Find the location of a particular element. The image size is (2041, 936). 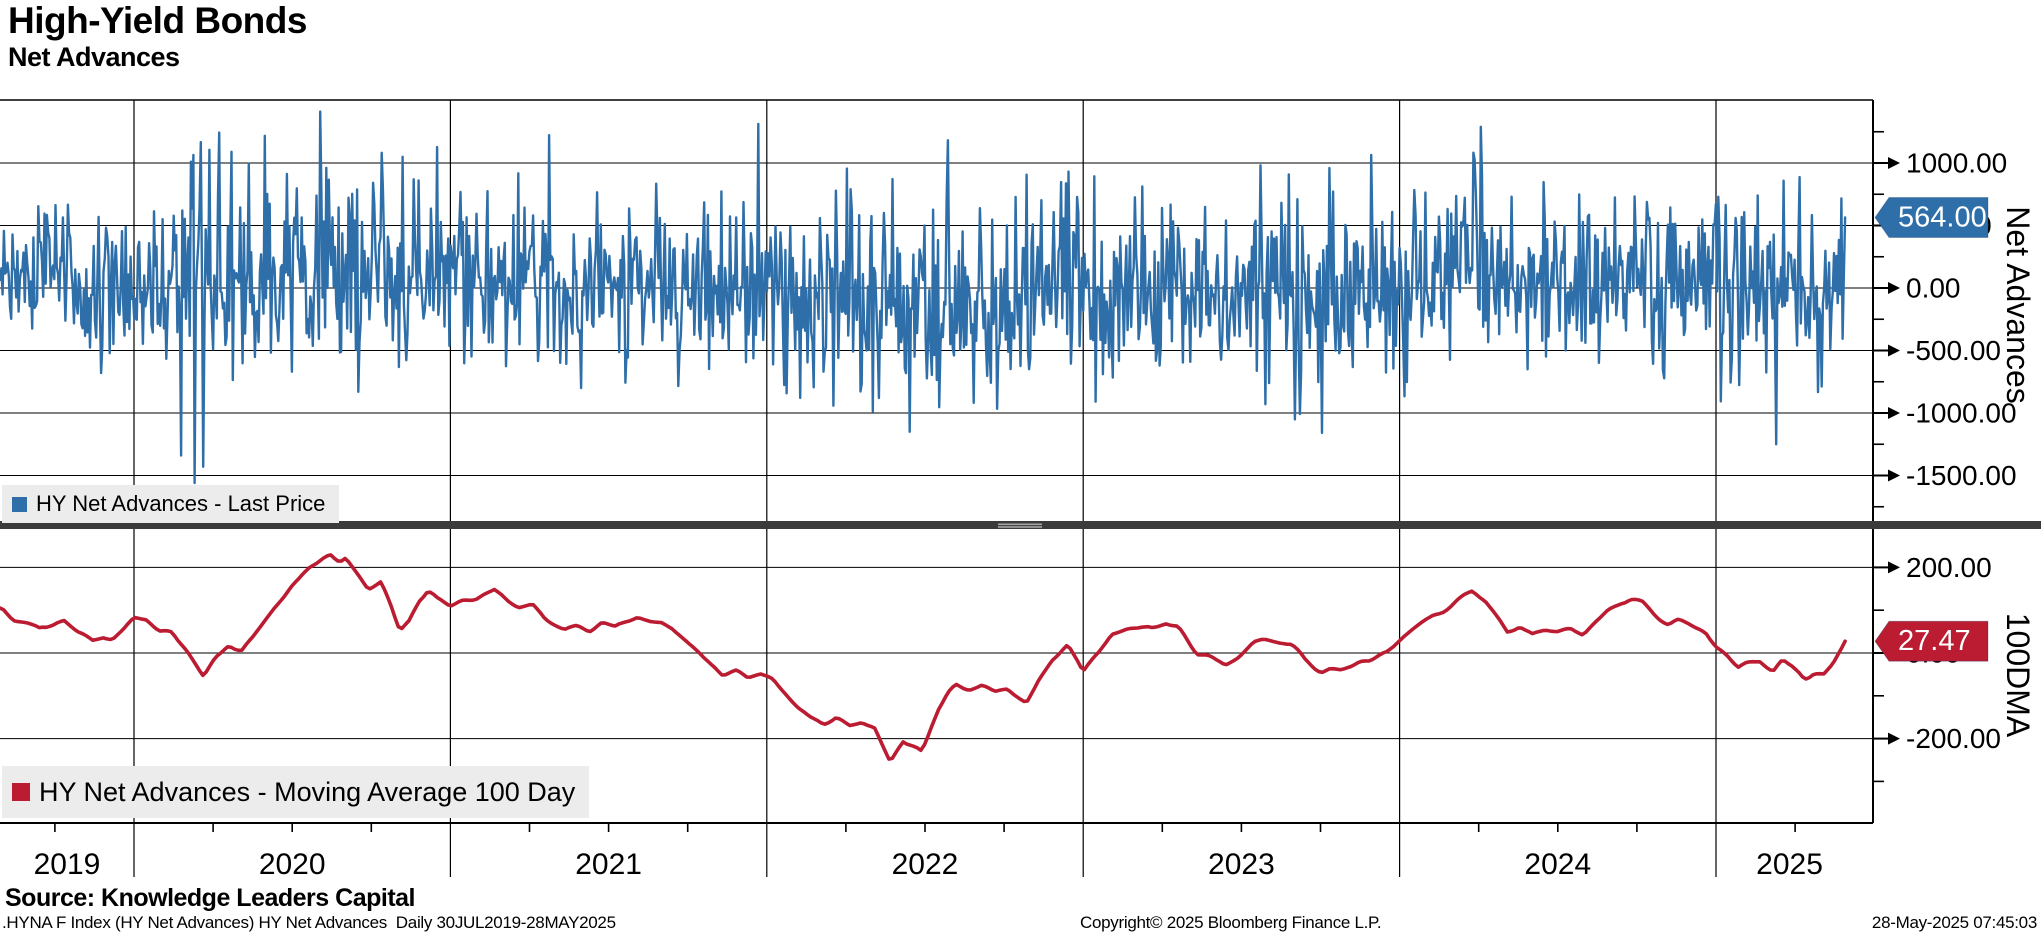

legend-hy-net-advances-last-price: HY Net Advances - Last Price is located at coordinates (171, 504).